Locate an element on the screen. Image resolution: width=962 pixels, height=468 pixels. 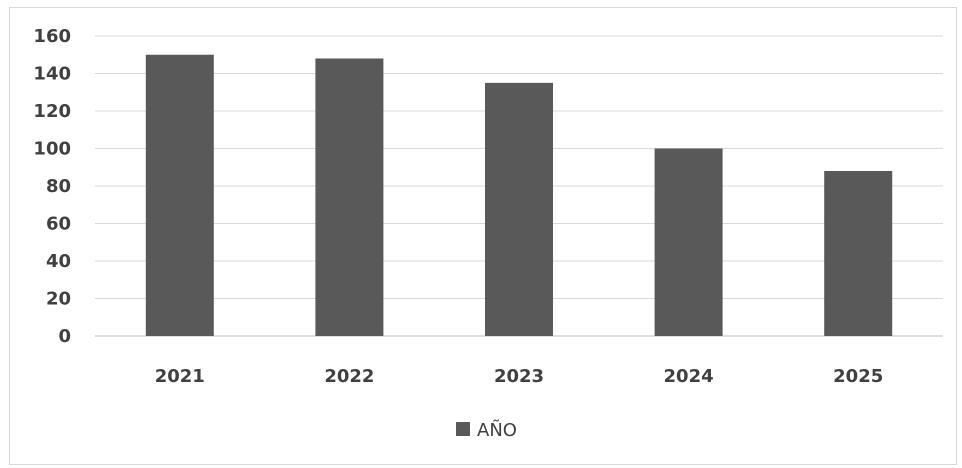
y-tick-label: 60 is located at coordinates (58, 224).